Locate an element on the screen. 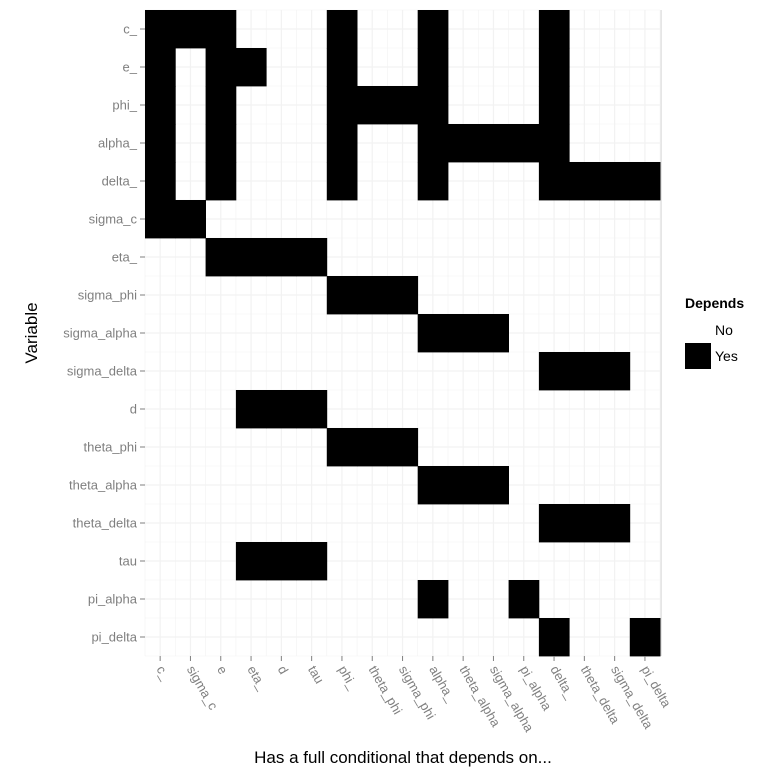 The width and height of the screenshot is (769, 770). heatmap-cell-e_-alpha_ is located at coordinates (433, 67).